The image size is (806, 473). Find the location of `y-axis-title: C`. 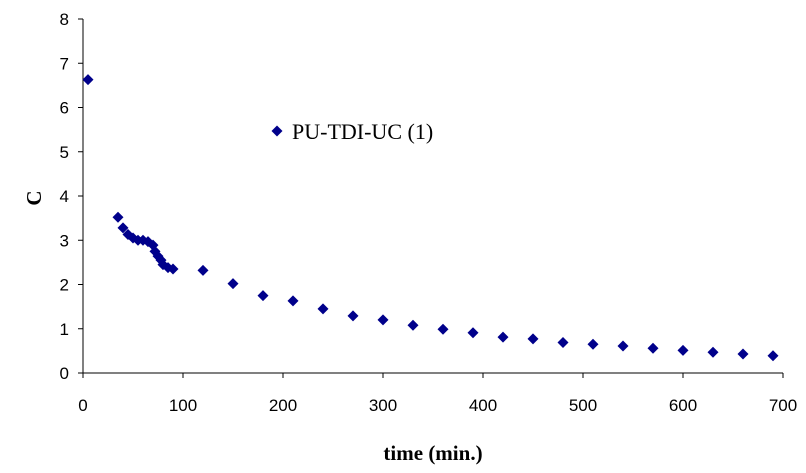

y-axis-title: C is located at coordinates (34, 197).